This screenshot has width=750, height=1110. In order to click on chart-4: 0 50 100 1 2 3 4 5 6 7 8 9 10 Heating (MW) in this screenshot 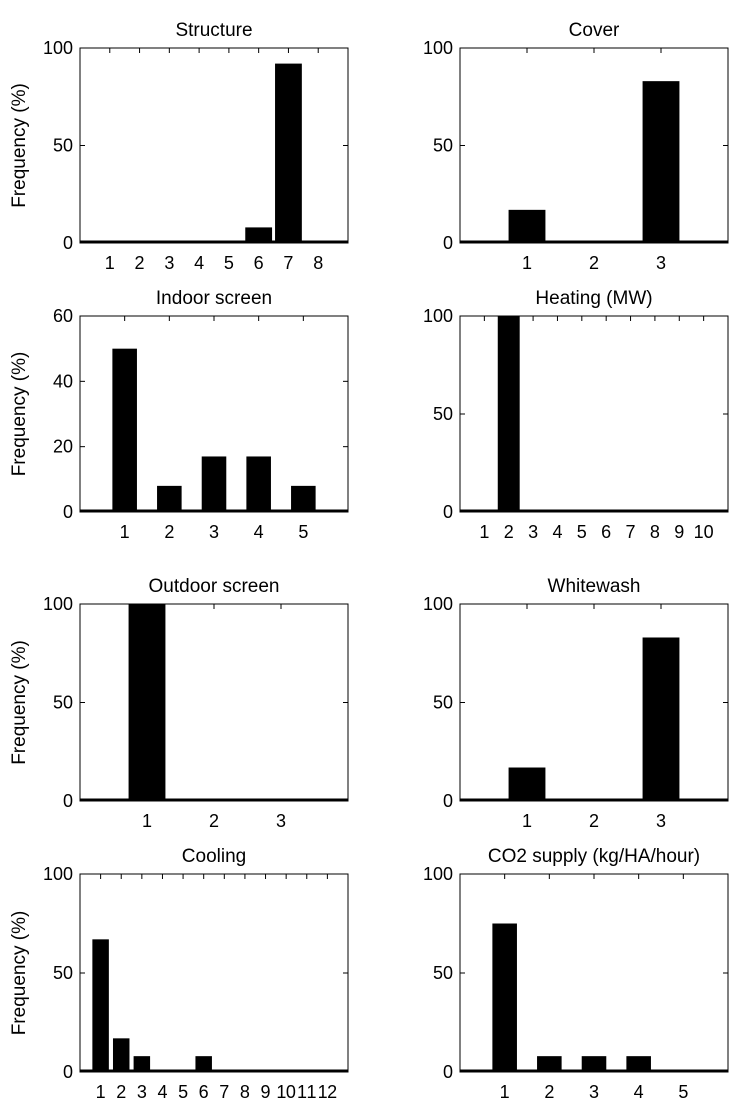, I will do `click(576, 415)`.